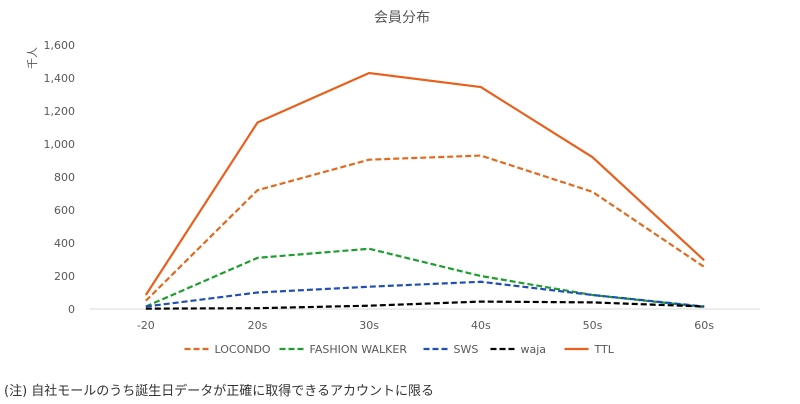 This screenshot has width=800, height=404. Describe the element at coordinates (146, 325) in the screenshot. I see `x-tick-label: -20` at that location.